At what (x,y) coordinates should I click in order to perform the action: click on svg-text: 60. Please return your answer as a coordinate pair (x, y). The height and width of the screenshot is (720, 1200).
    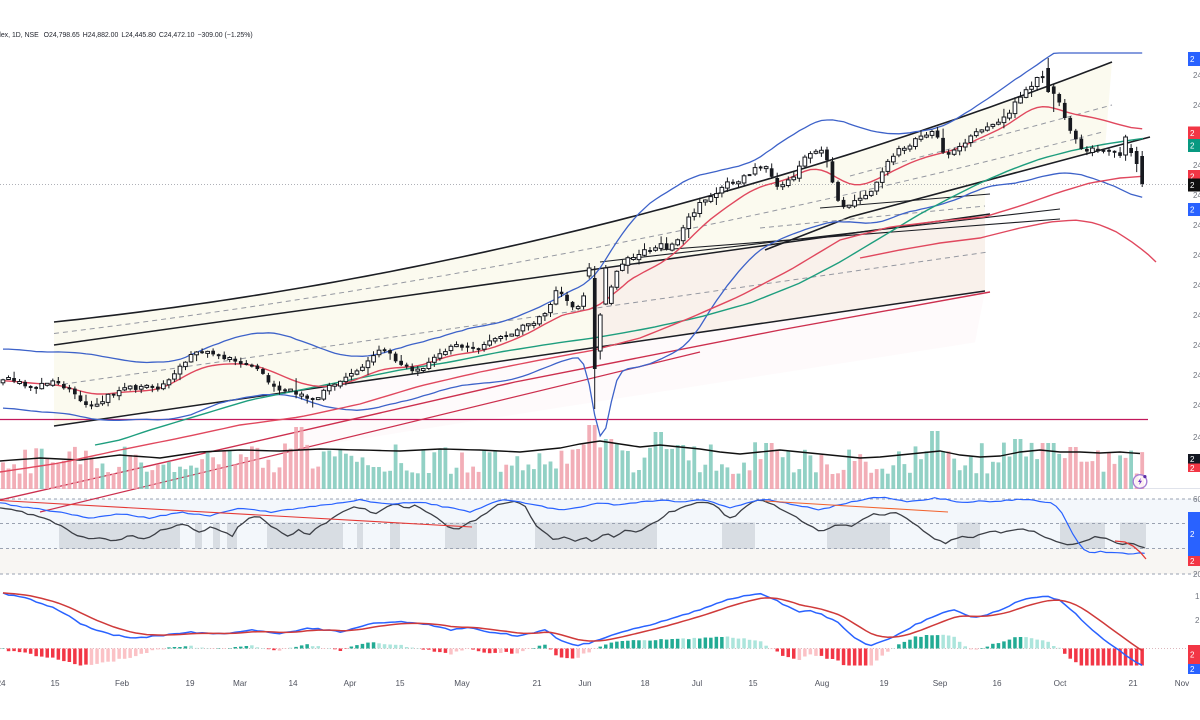
    Looking at the image, I should click on (1196, 499).